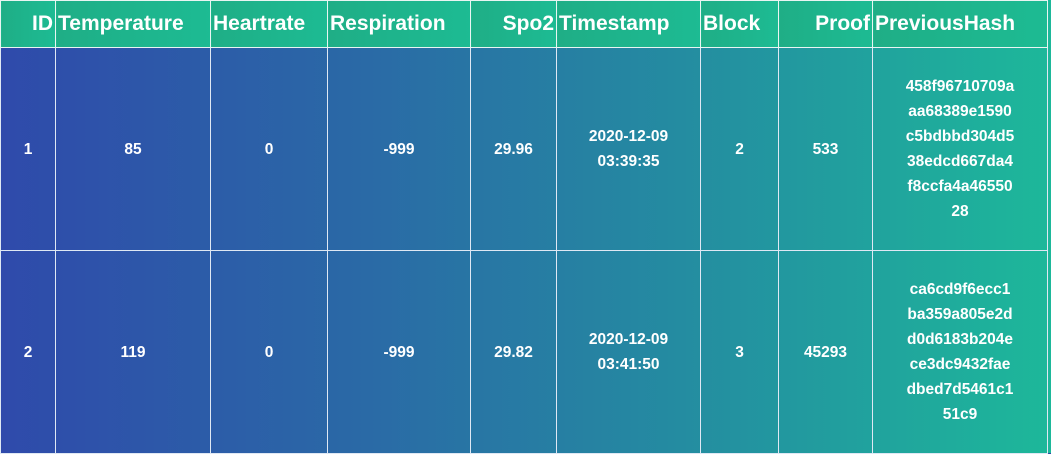  I want to click on column-header: Proof, so click(825, 24).